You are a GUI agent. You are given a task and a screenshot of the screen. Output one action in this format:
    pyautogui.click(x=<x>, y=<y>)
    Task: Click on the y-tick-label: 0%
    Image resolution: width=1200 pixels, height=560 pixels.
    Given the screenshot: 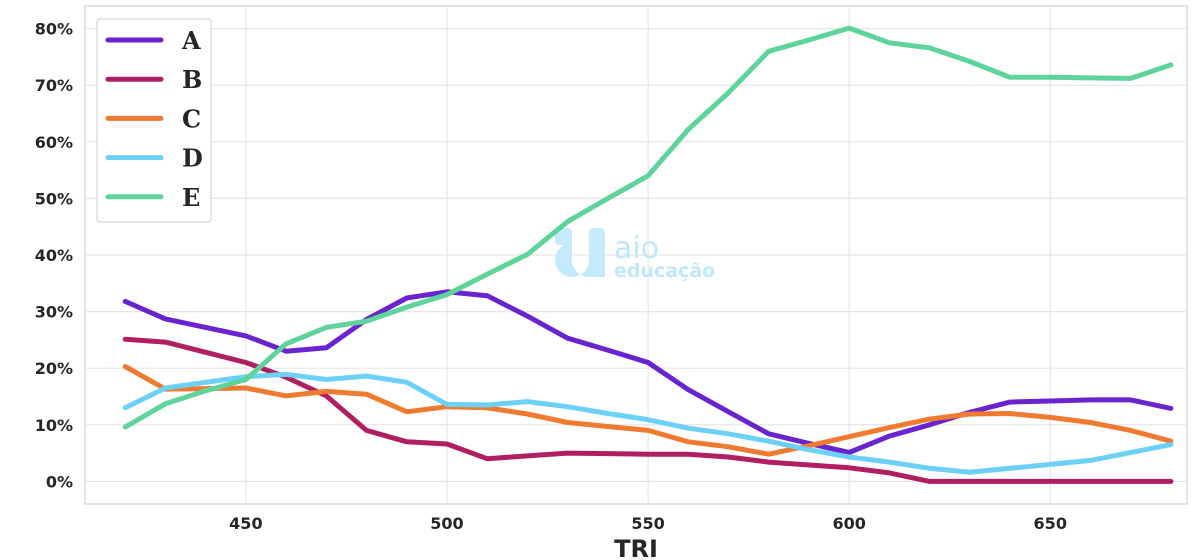 What is the action you would take?
    pyautogui.click(x=59, y=481)
    